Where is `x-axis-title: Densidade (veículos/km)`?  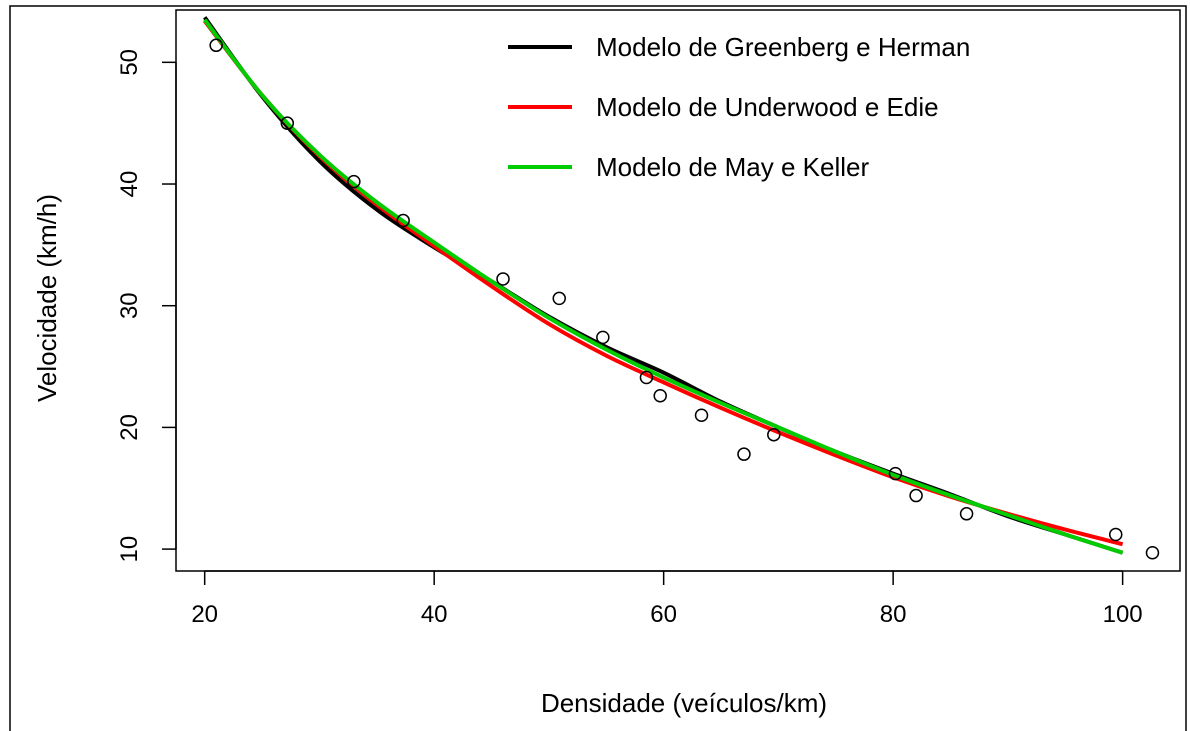 x-axis-title: Densidade (veículos/km) is located at coordinates (684, 703).